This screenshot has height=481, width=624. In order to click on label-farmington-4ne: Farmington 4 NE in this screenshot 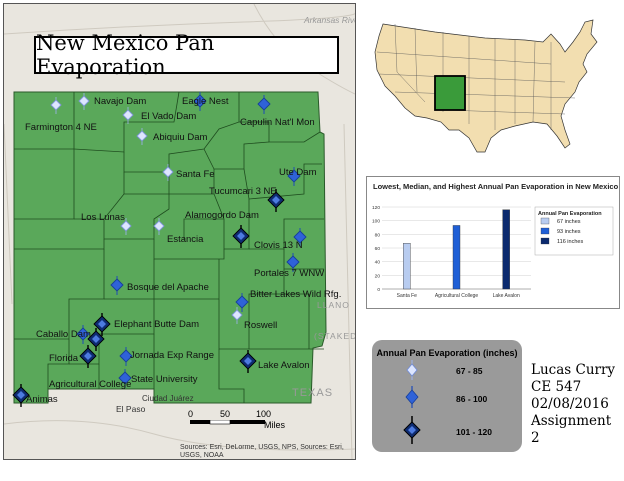, I will do `click(61, 127)`.